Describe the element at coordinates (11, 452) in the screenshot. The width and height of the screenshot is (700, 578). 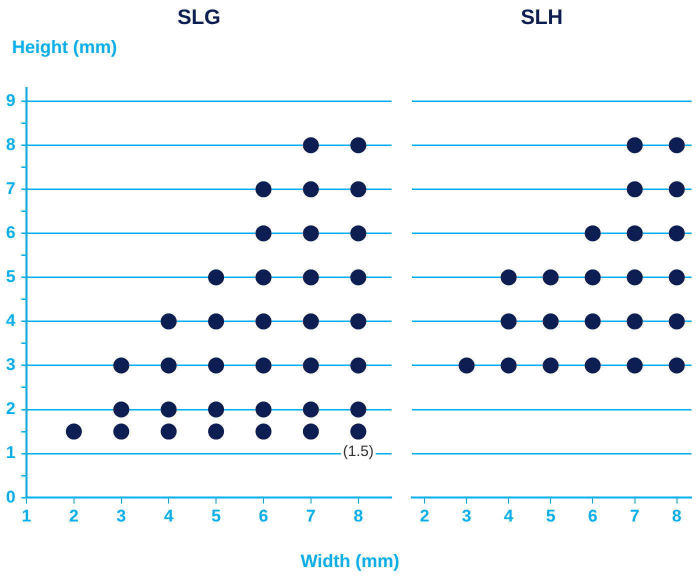
I see `y-tick-label: 1` at that location.